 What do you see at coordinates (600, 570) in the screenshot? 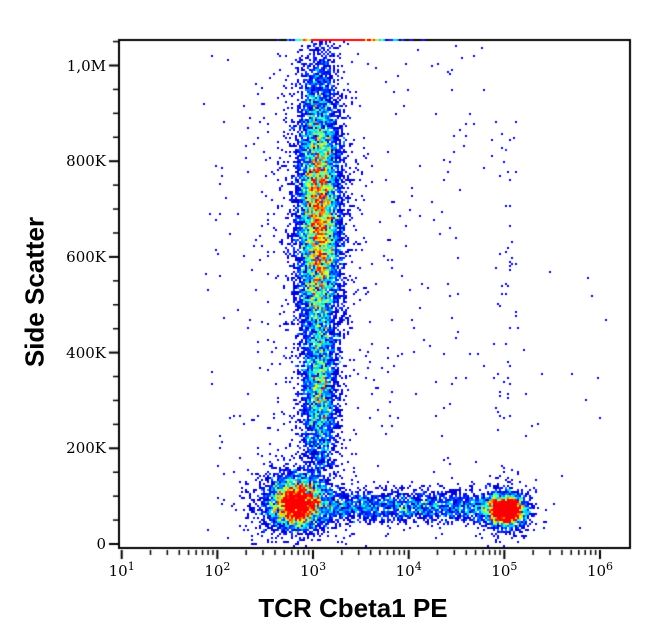
I see `x-tick-label: 106` at bounding box center [600, 570].